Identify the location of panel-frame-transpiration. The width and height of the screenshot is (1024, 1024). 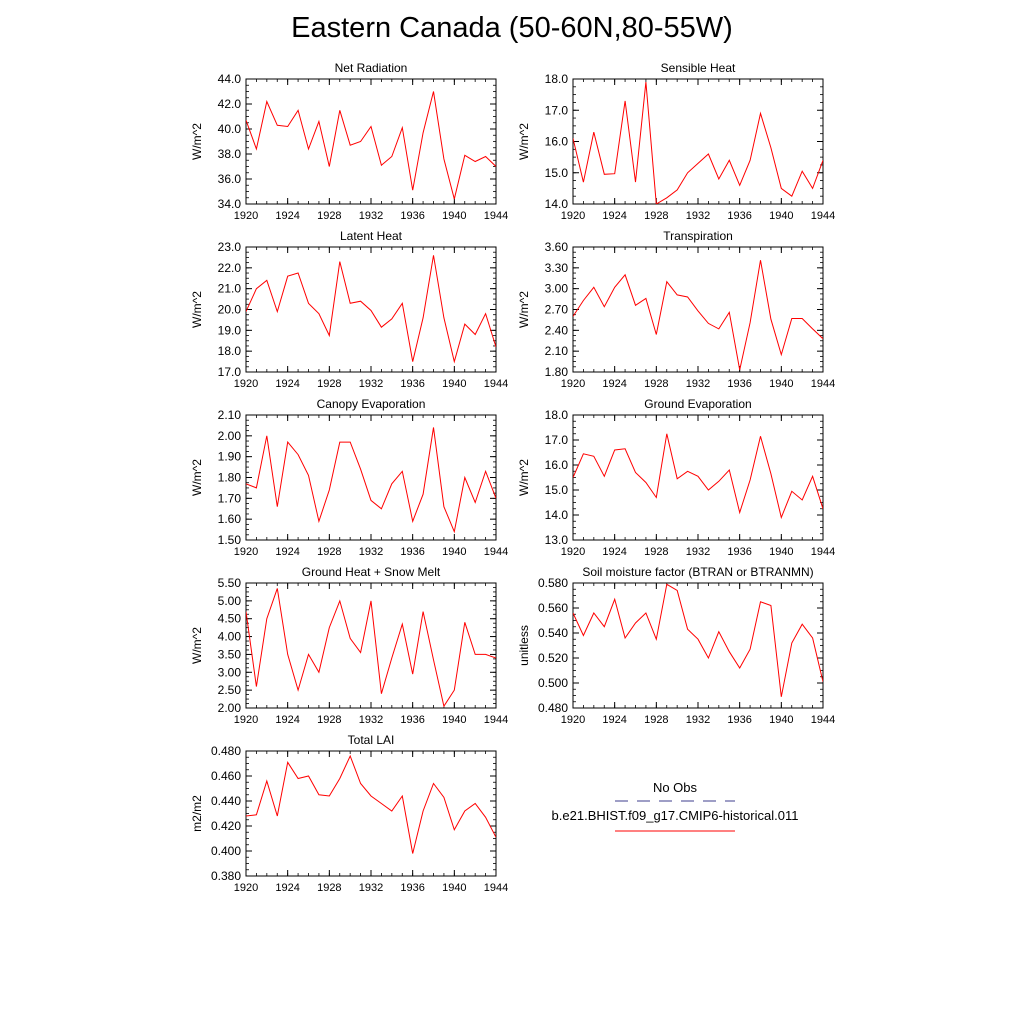
(698, 309).